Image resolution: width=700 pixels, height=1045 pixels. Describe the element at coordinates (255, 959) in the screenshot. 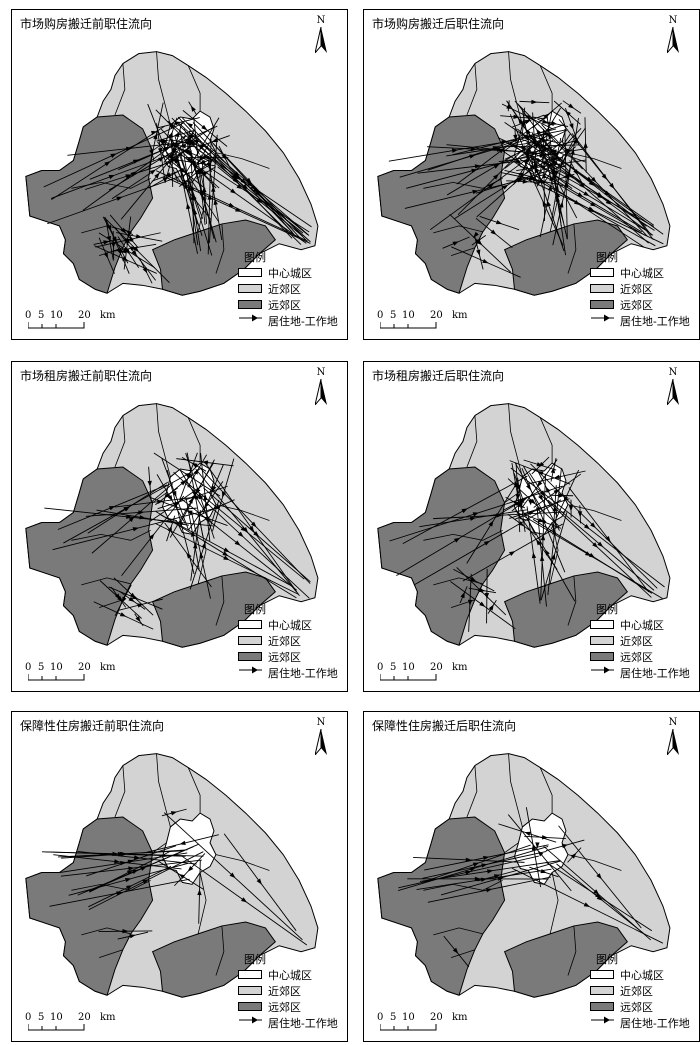

I see `legend-title: 图例` at that location.